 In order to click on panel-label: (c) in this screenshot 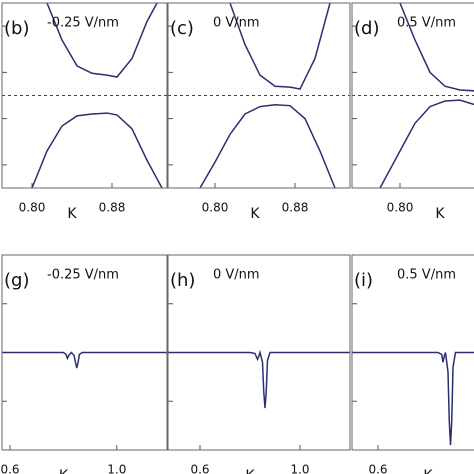, I will do `click(182, 28)`.